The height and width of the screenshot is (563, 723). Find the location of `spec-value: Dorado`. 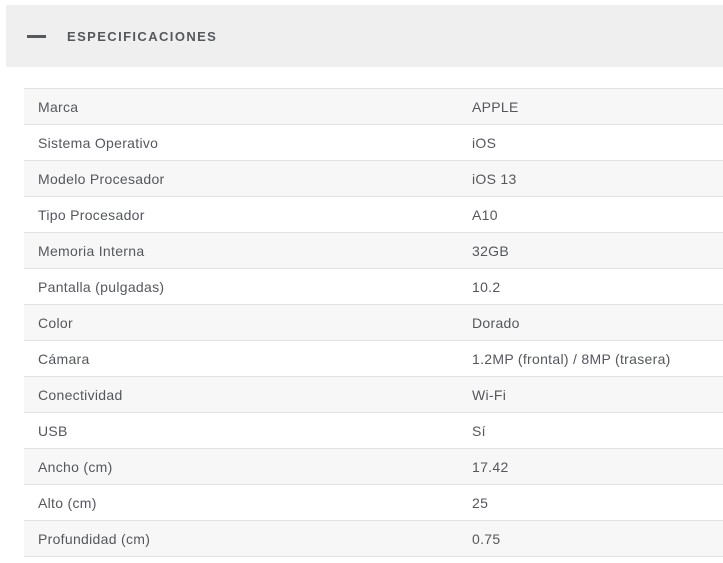

spec-value: Dorado is located at coordinates (496, 322).